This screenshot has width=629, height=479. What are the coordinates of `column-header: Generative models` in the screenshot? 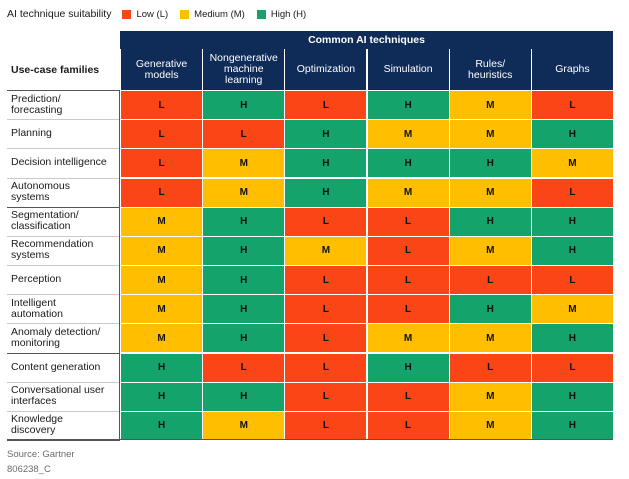 It's located at (161, 69).